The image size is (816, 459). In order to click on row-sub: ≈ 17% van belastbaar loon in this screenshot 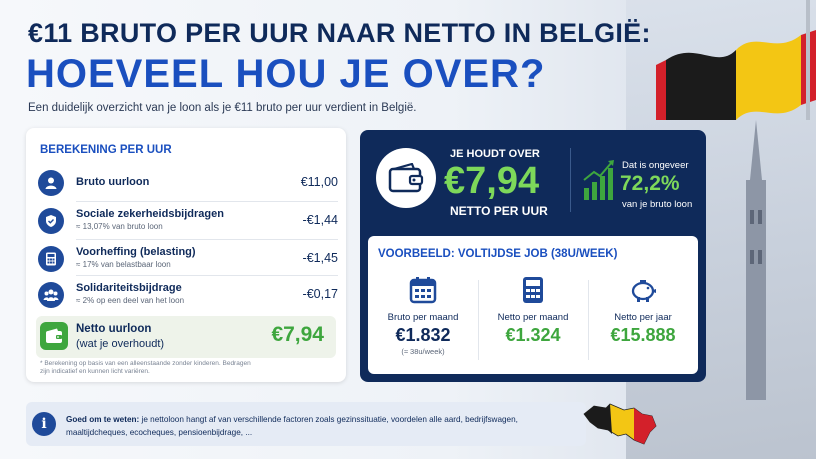, I will do `click(123, 264)`.